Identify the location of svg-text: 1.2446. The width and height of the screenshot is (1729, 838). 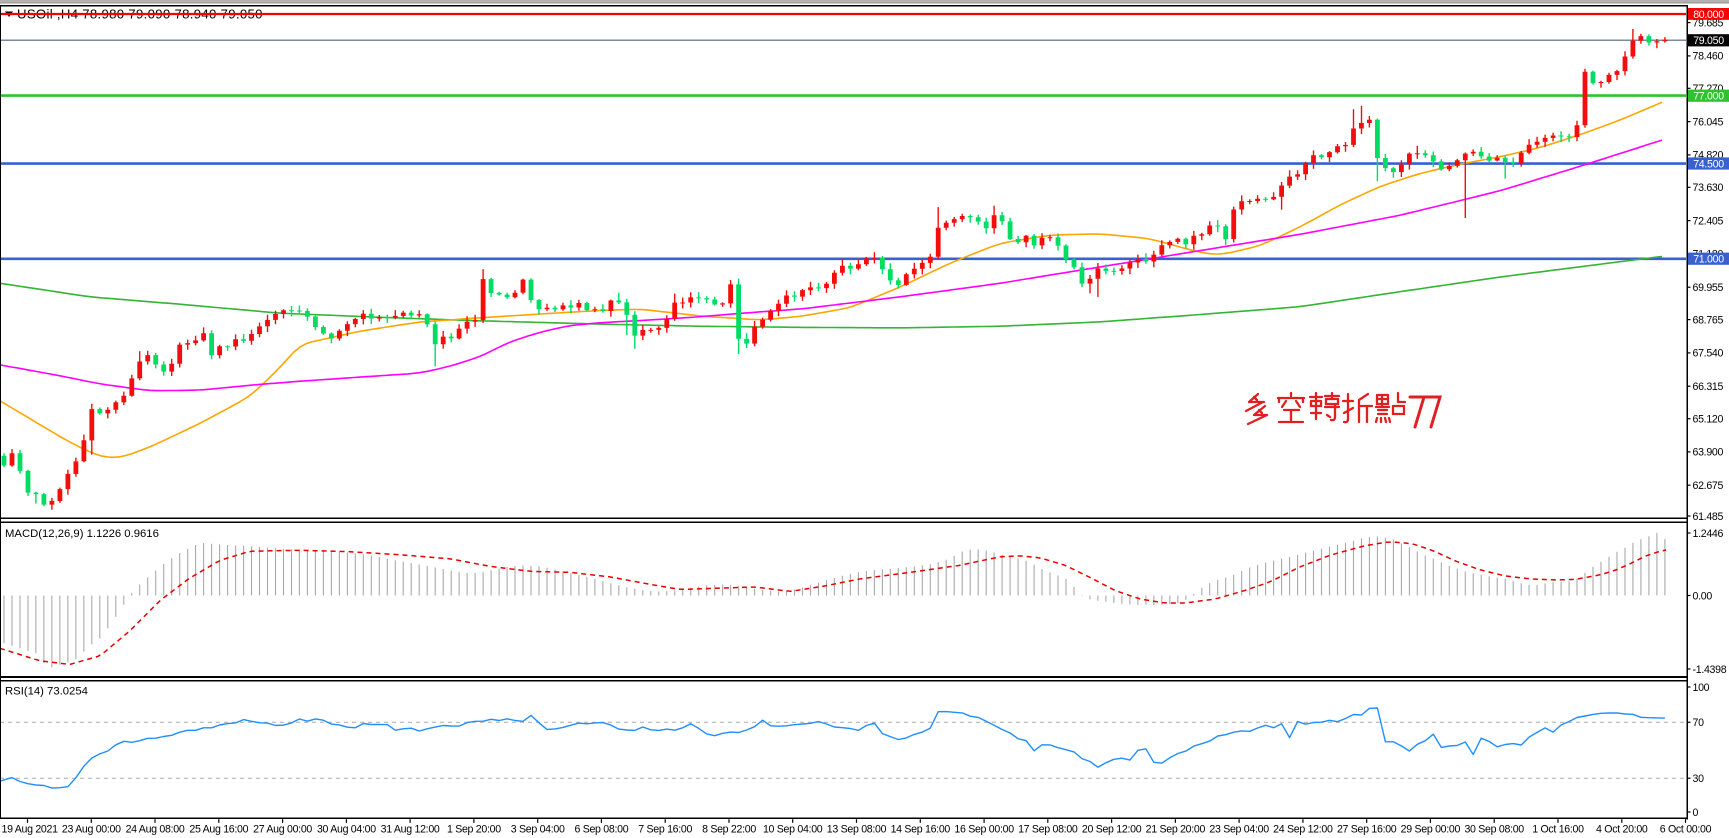
(1708, 534).